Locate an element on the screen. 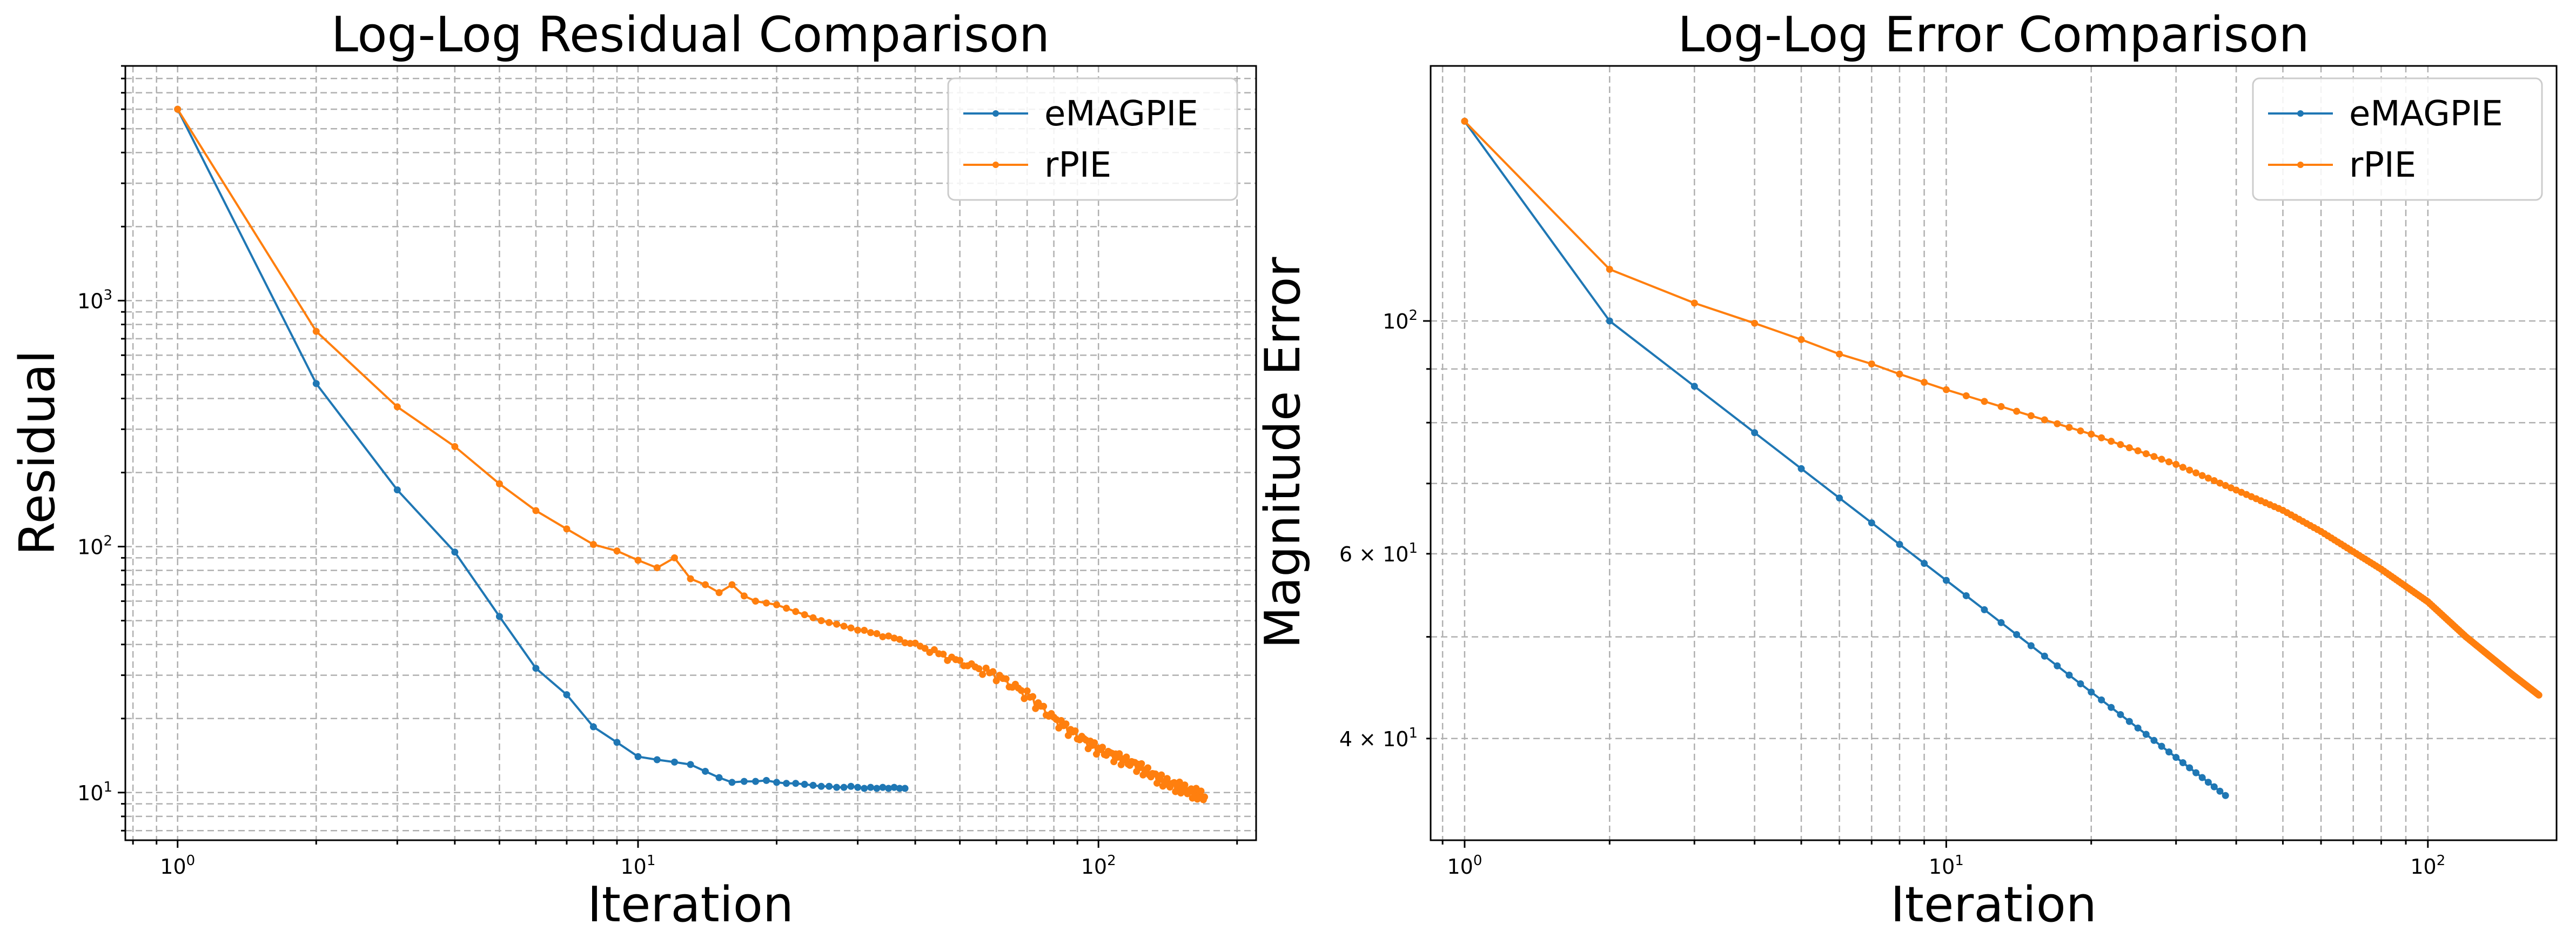  y-tick-label: 101 is located at coordinates (95, 792).